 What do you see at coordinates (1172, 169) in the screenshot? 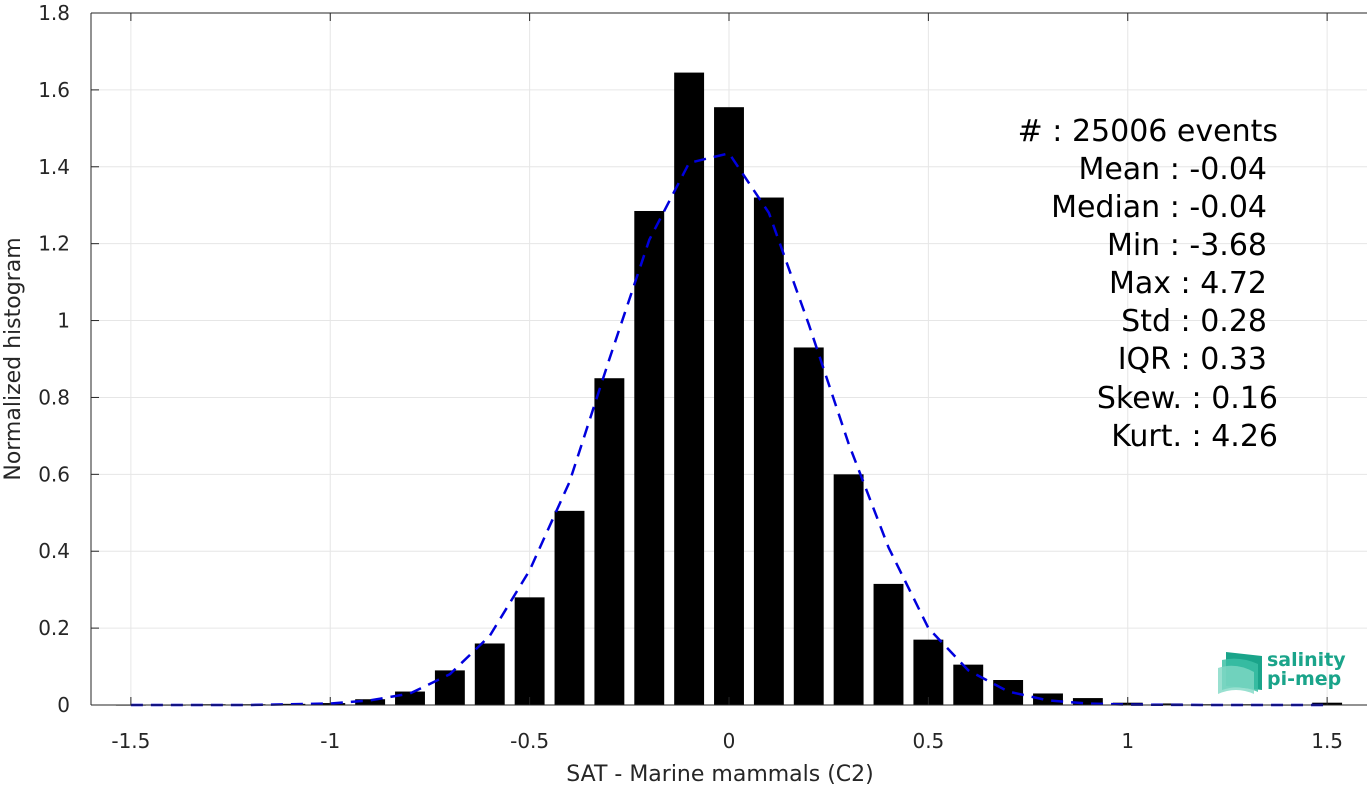
I see `stat-mean: Mean : -0.04` at bounding box center [1172, 169].